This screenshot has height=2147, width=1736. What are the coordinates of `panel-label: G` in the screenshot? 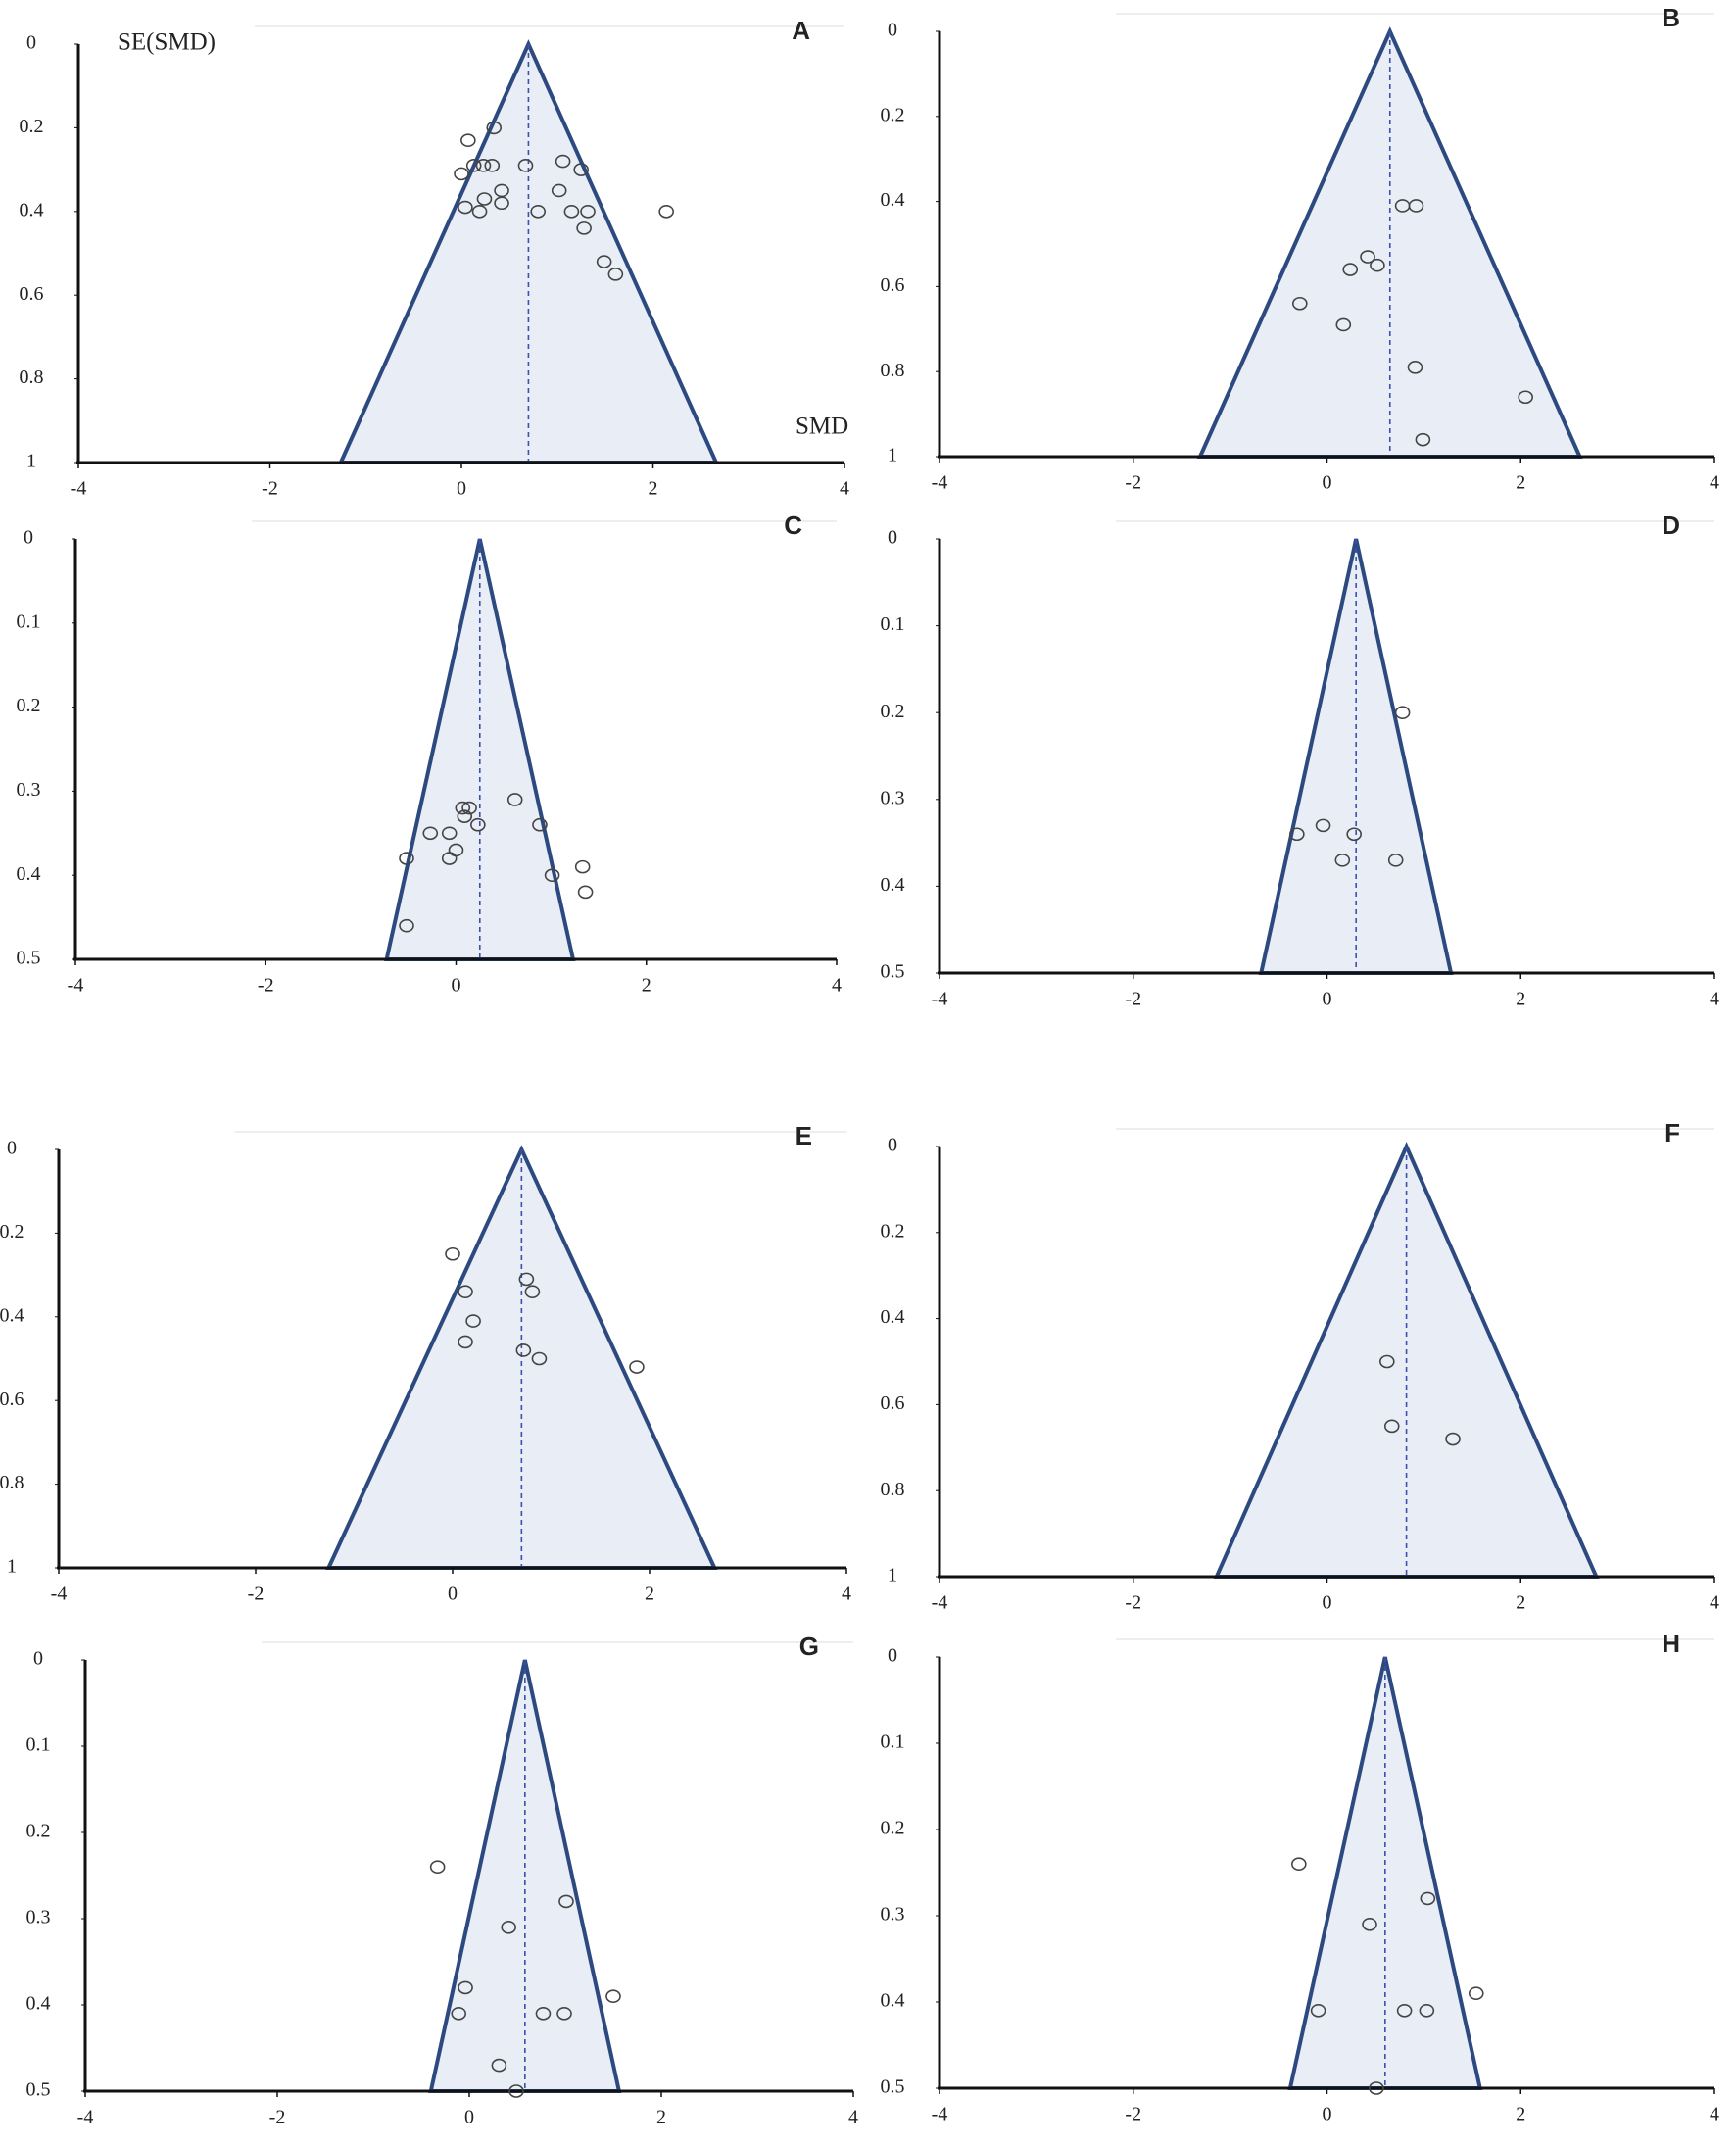 It's located at (809, 1647).